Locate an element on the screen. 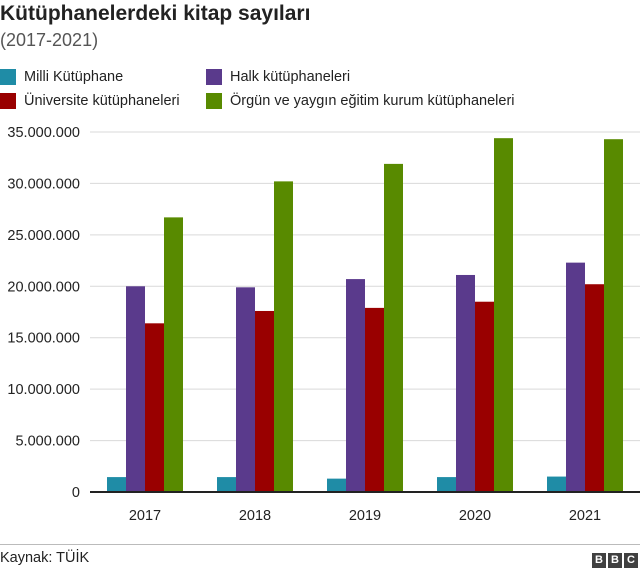 Image resolution: width=640 pixels, height=573 pixels. x-tick-label: 2020 is located at coordinates (475, 516).